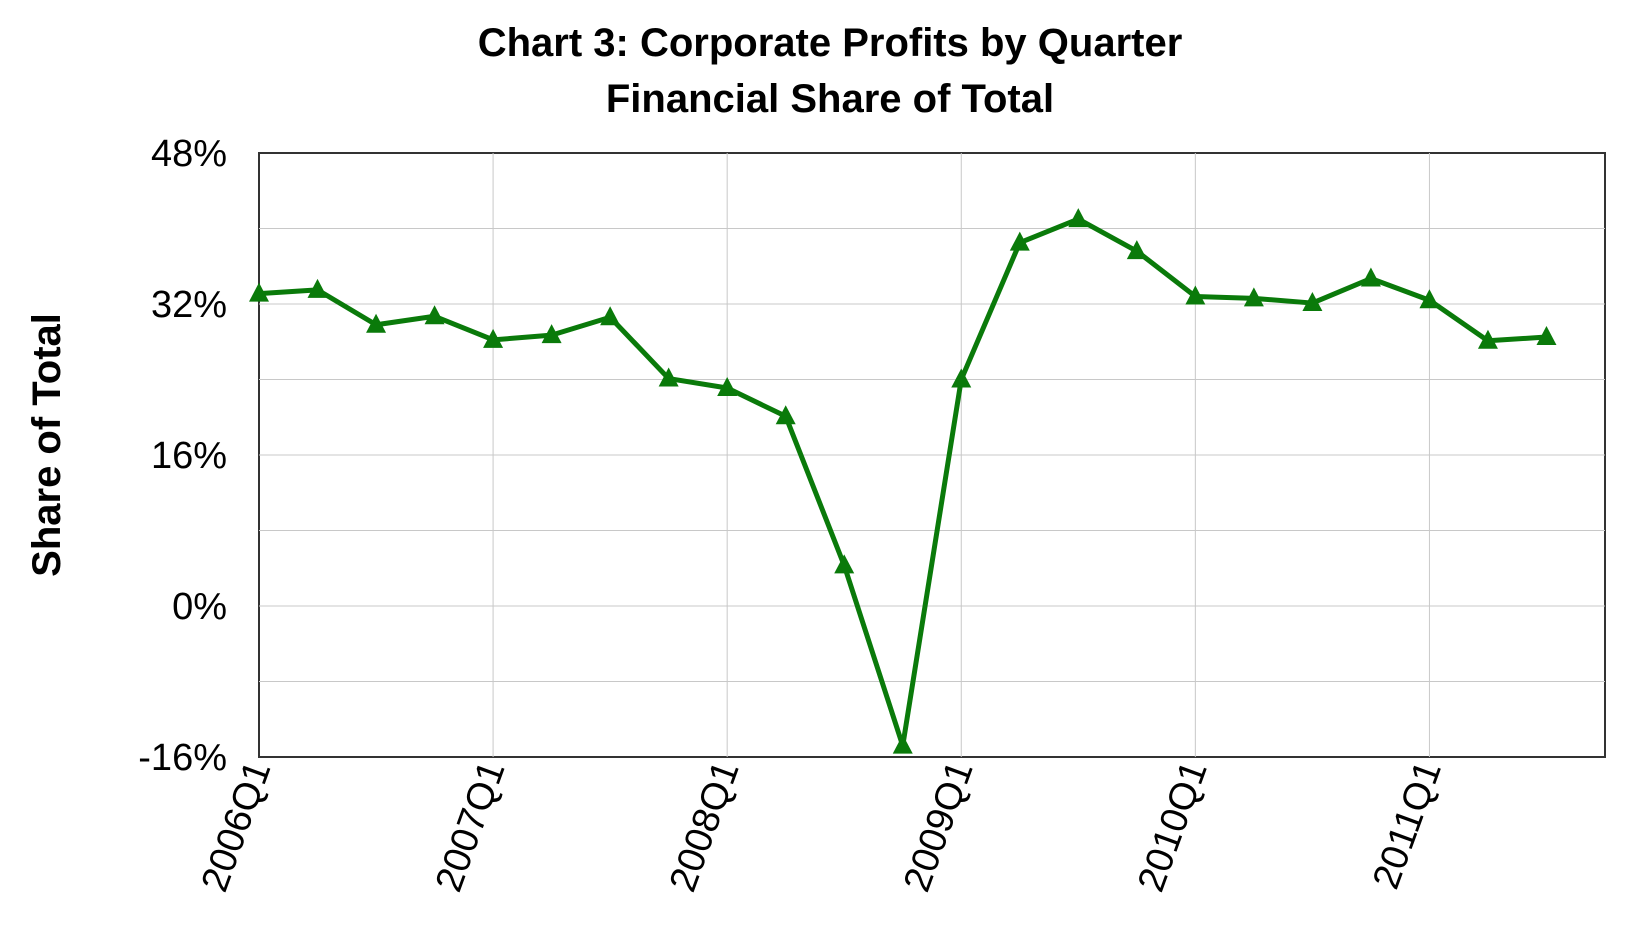 The width and height of the screenshot is (1650, 948). What do you see at coordinates (189, 305) in the screenshot?
I see `y-tick-label: 32%` at bounding box center [189, 305].